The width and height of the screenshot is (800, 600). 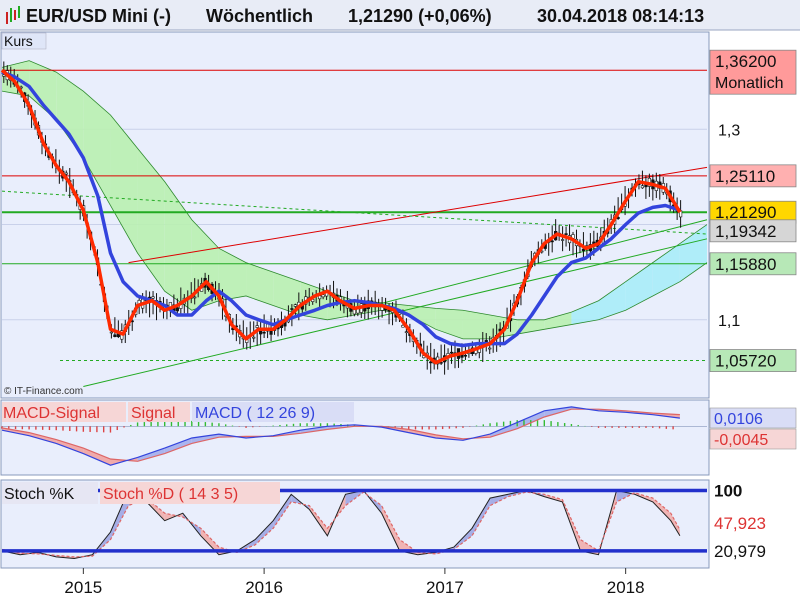 I want to click on timestamp: 30.04.2018 08:14:13, so click(x=620, y=16).